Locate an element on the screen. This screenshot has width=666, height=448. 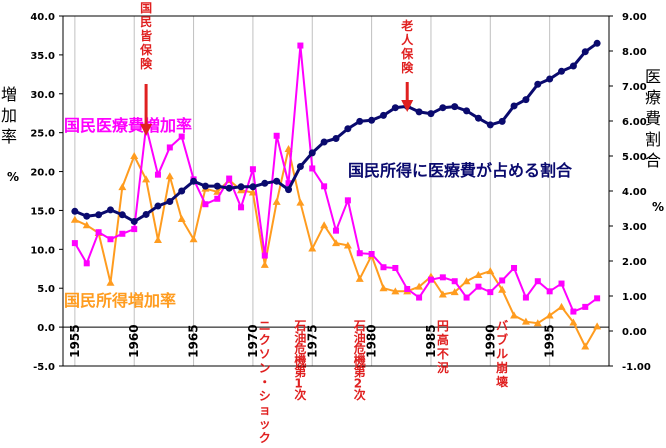
annotation-rojin: 老人保険 is located at coordinates (407, 46).